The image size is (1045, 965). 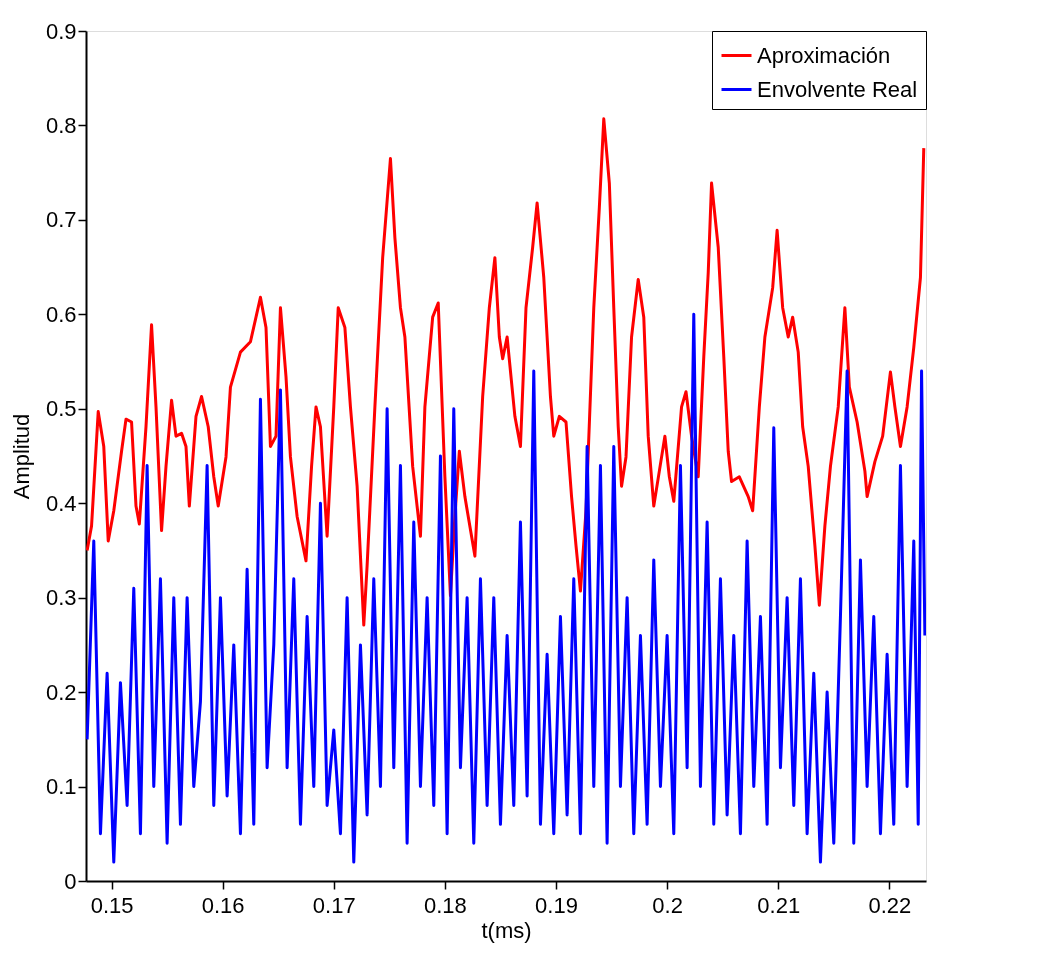 I want to click on y-tick-label: 0.4, so click(x=61, y=503).